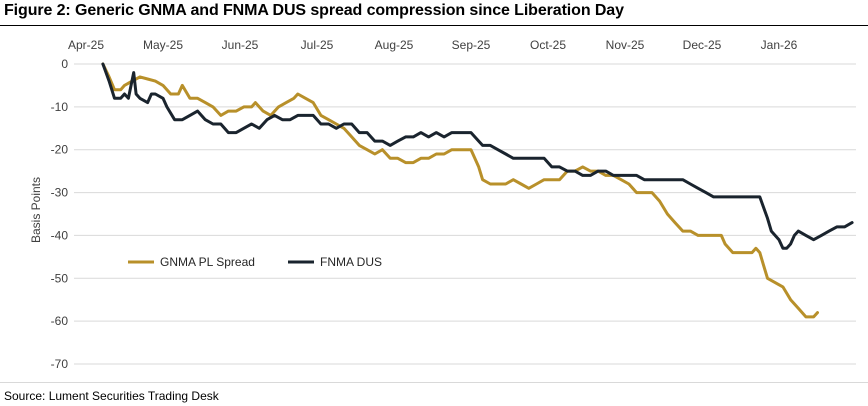  I want to click on x-tick-label: Jul-25, so click(317, 45).